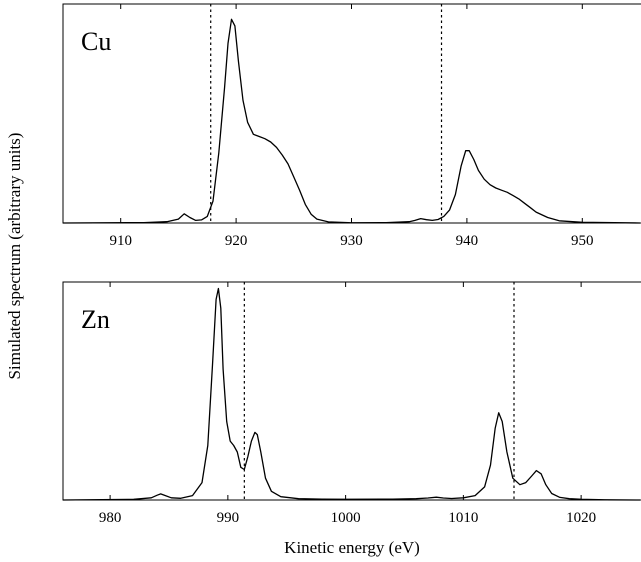 This screenshot has height=562, width=641. I want to click on zn-x-tick-label: 1000, so click(346, 518).